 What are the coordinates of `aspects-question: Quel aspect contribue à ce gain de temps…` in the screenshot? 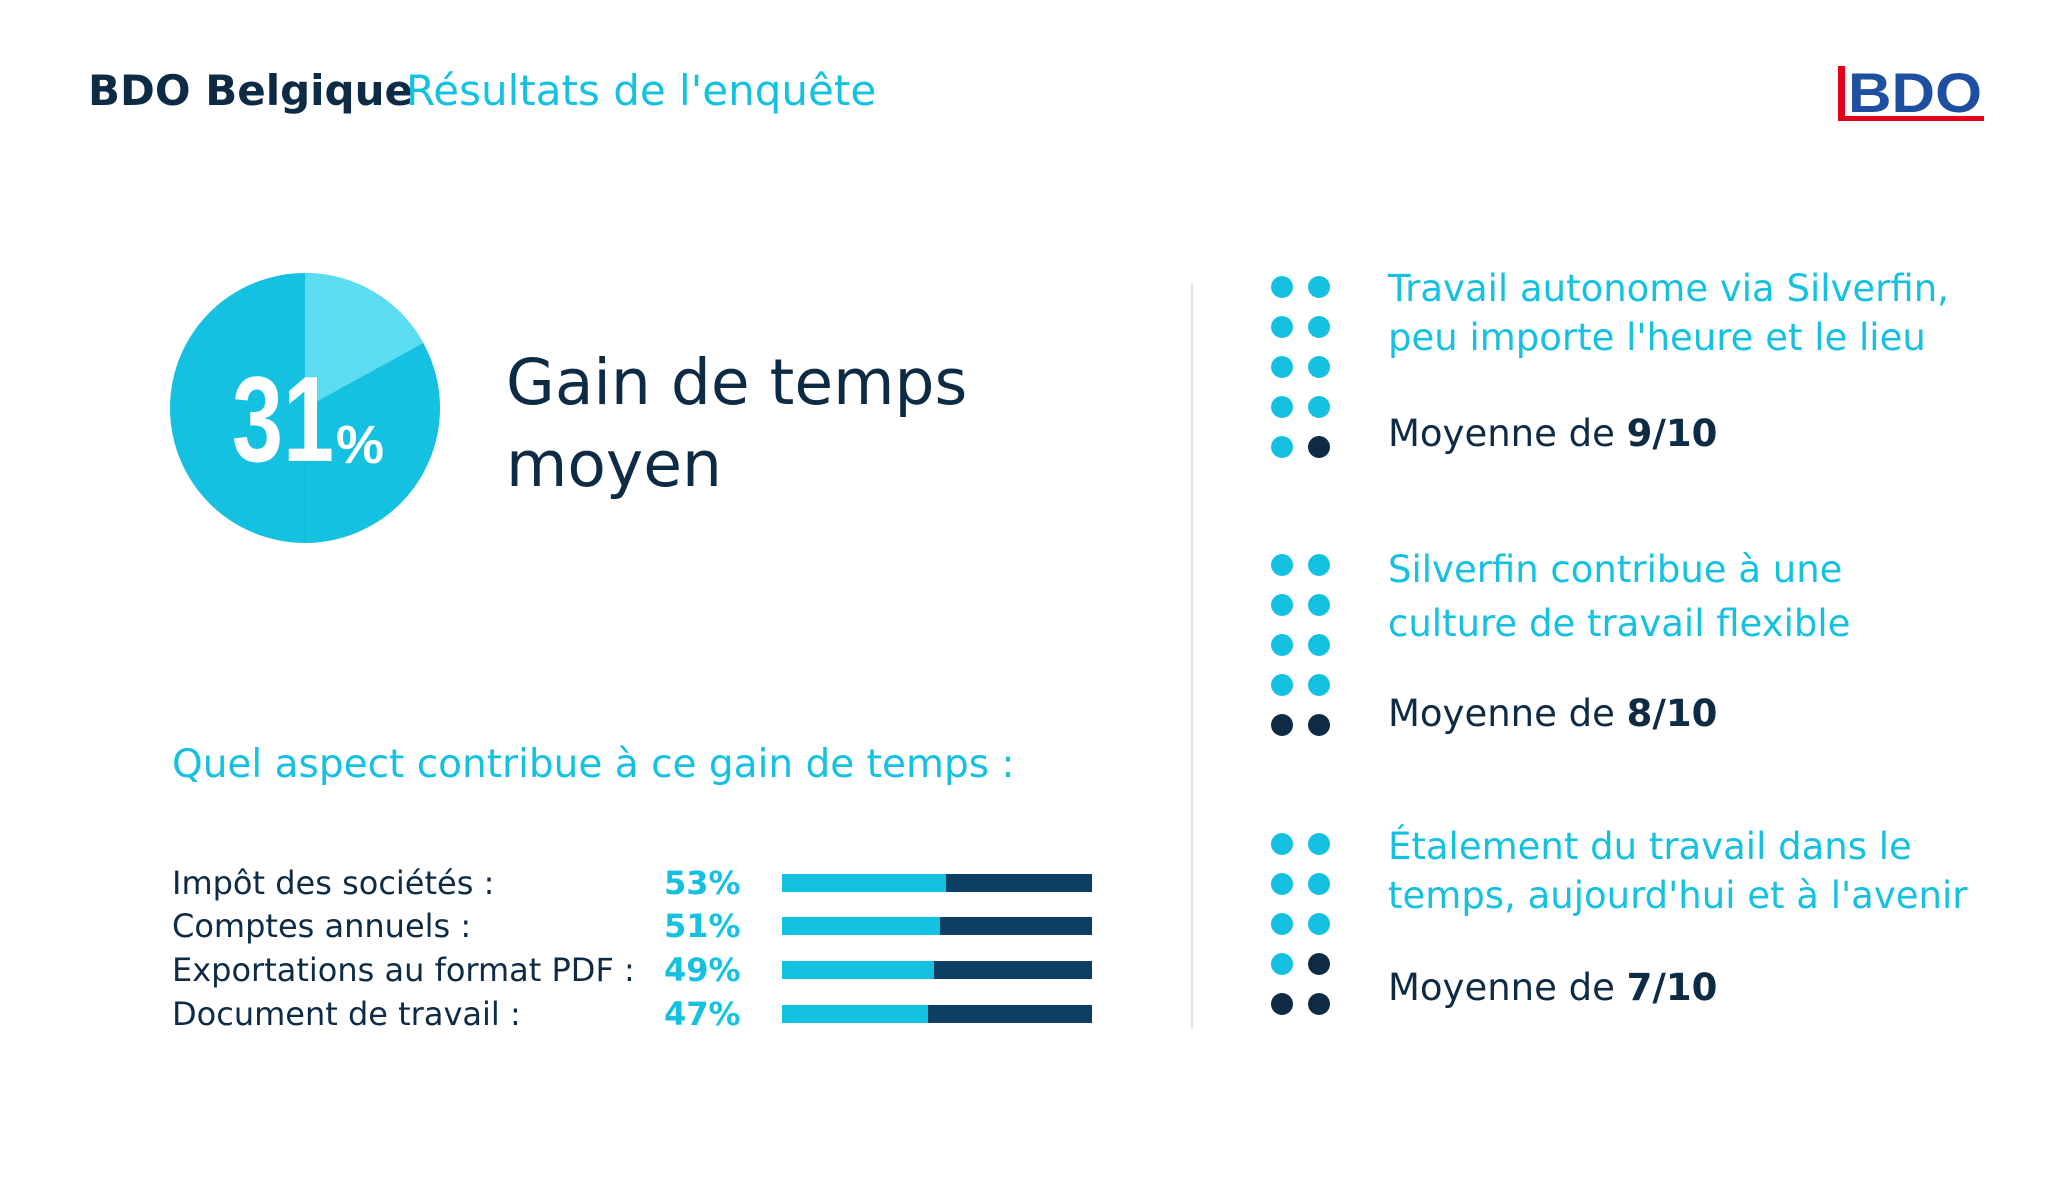 It's located at (593, 764).